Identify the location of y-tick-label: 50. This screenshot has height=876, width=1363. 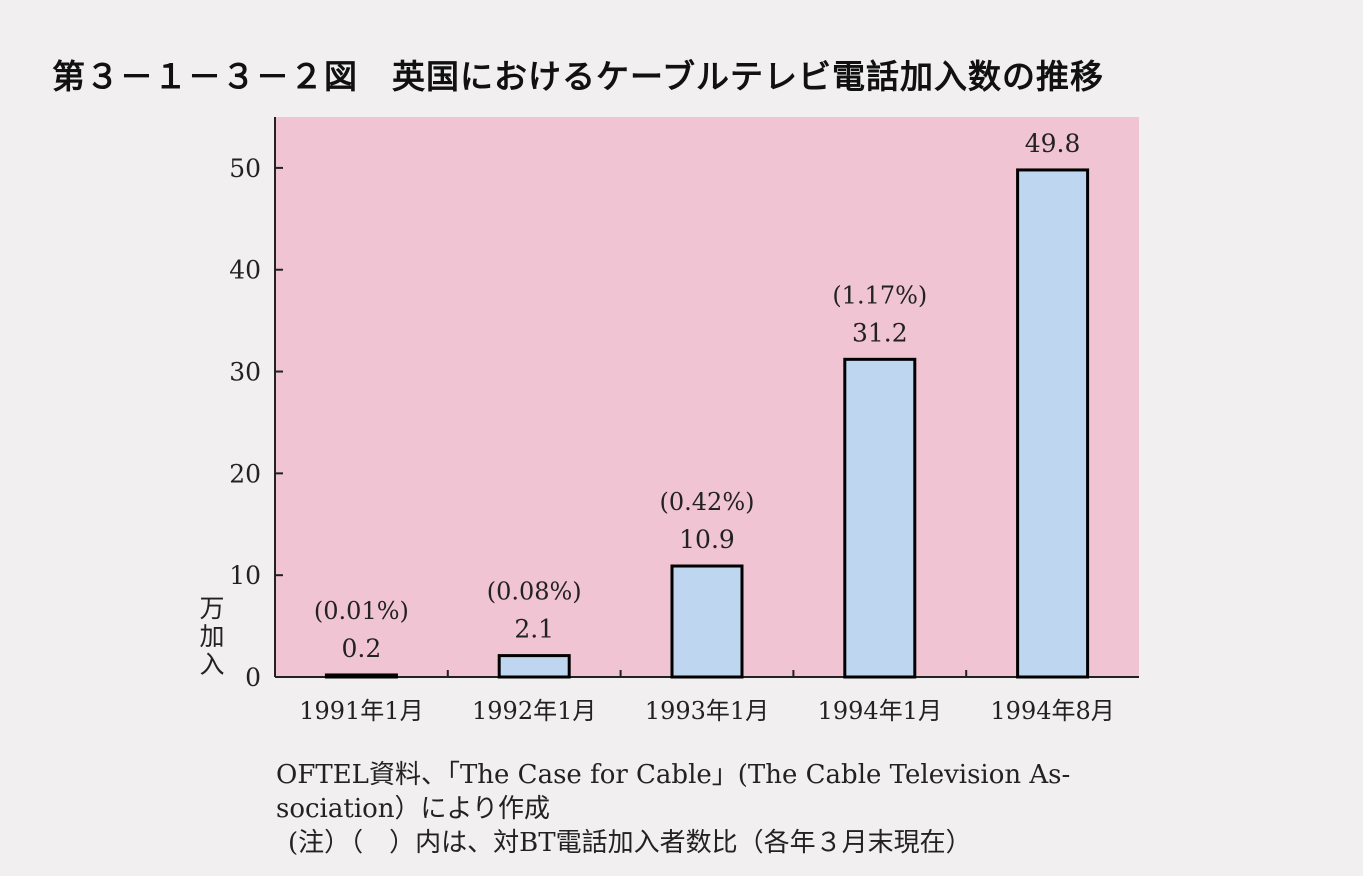
(245, 168).